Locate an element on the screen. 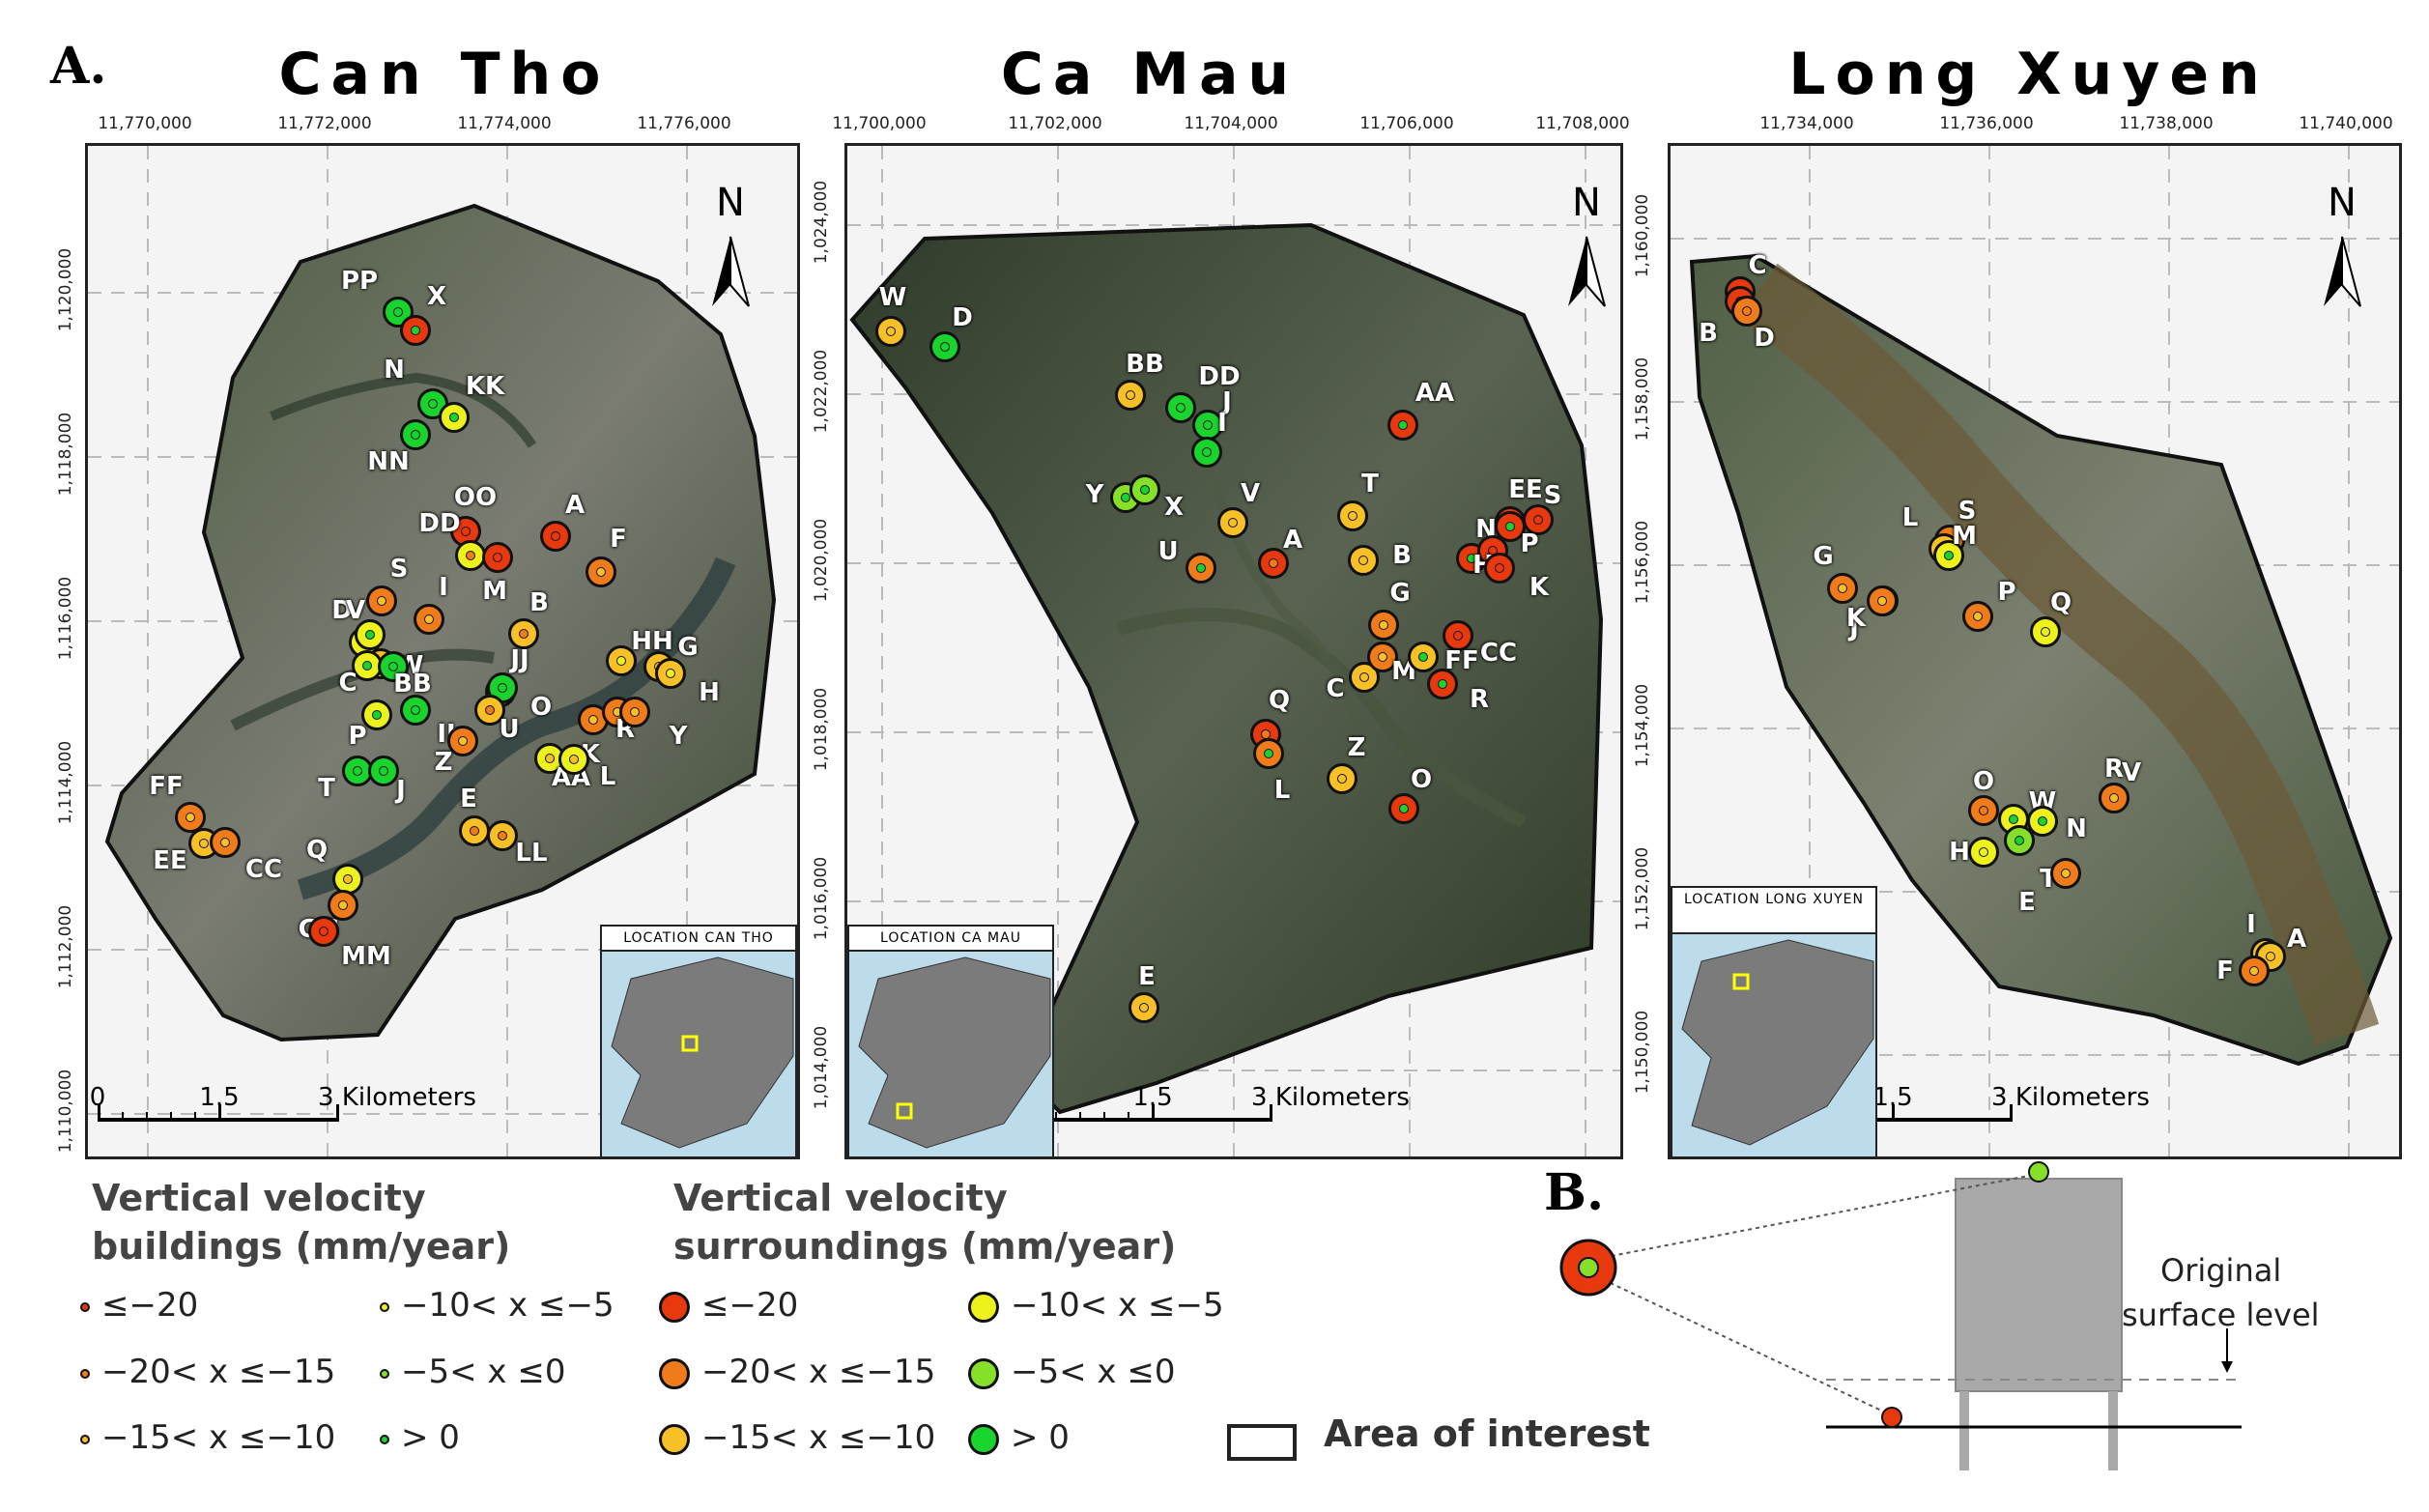 This screenshot has height=1512, width=2429. map-point-label: LL is located at coordinates (531, 853).